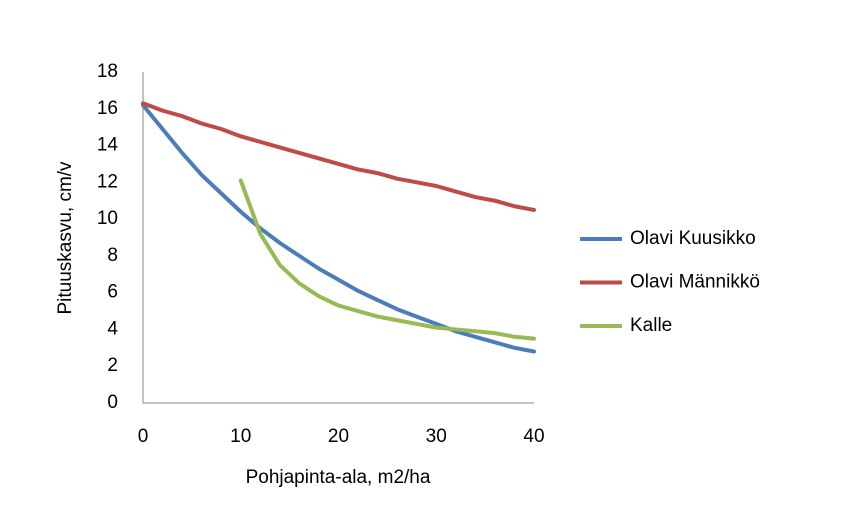  What do you see at coordinates (240, 436) in the screenshot?
I see `x-tick-label: 10` at bounding box center [240, 436].